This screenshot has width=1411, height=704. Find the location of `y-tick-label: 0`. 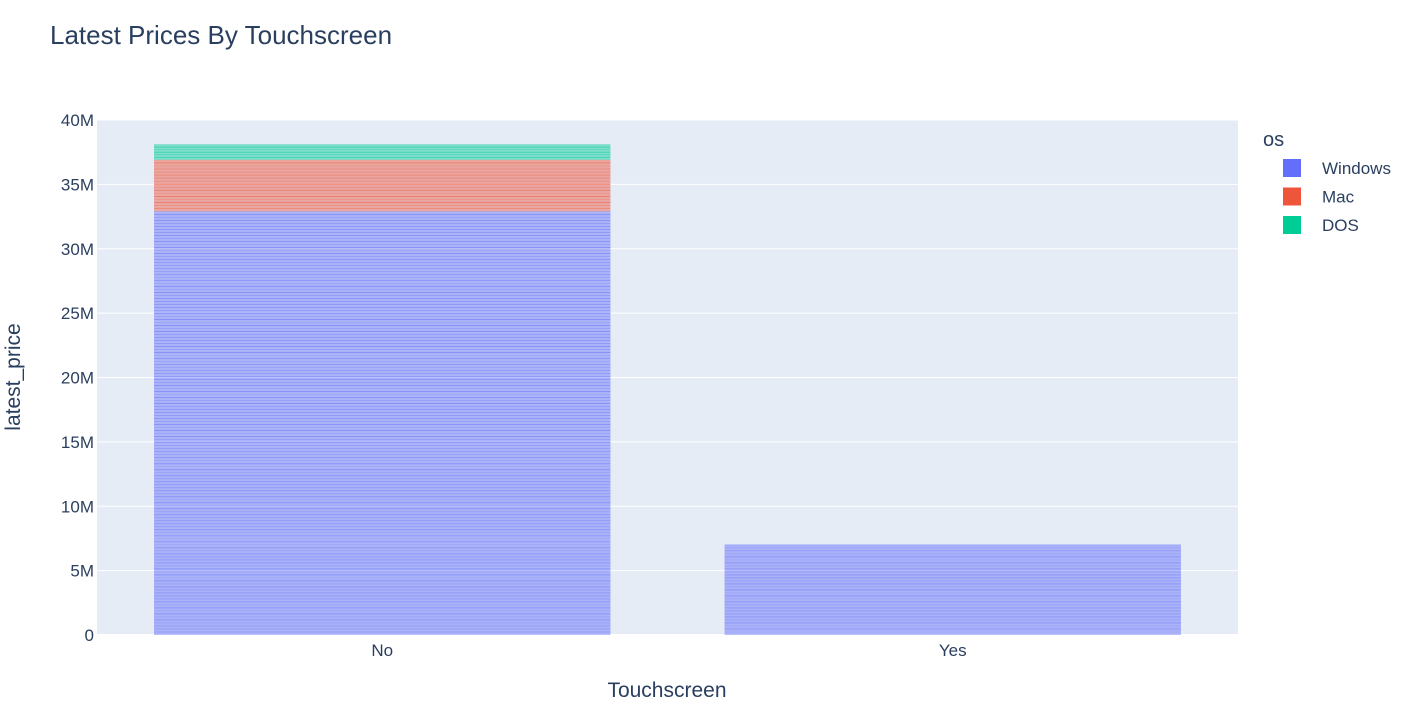

y-tick-label: 0 is located at coordinates (89, 635).